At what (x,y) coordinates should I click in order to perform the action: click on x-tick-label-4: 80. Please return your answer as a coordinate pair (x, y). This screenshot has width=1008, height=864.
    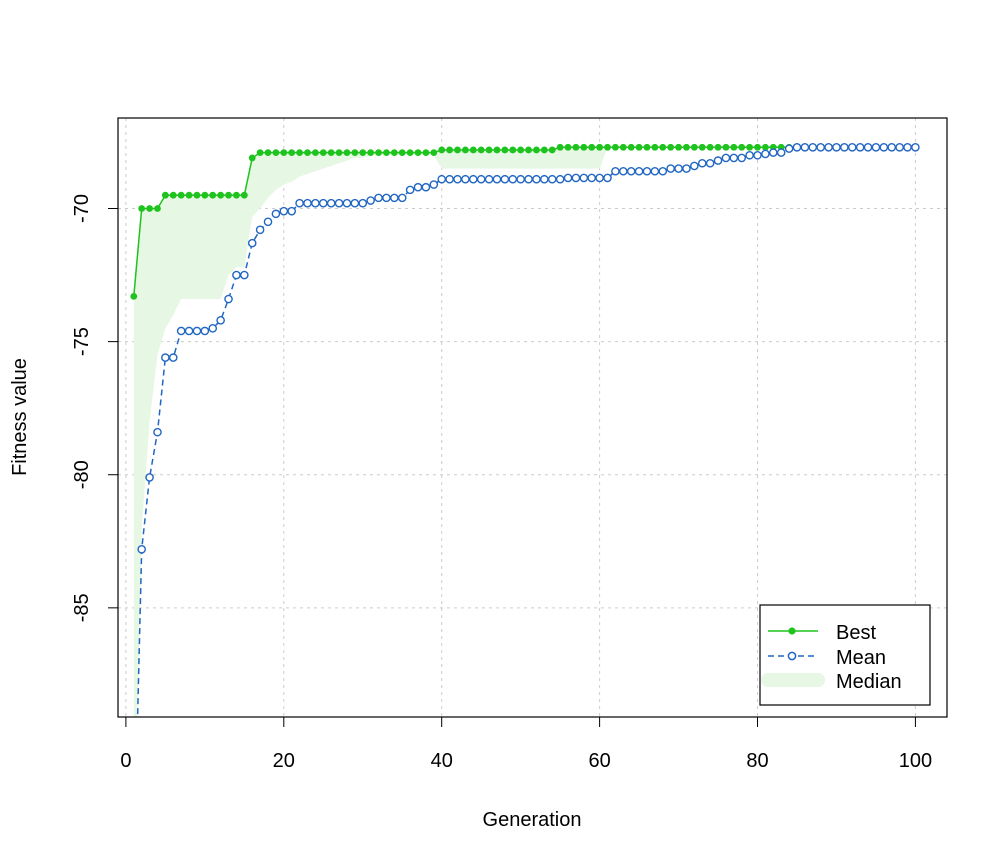
    Looking at the image, I should click on (757, 761).